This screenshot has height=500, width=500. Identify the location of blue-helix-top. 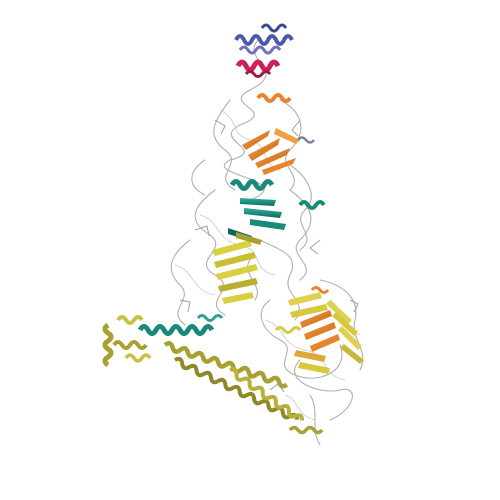
(264, 39).